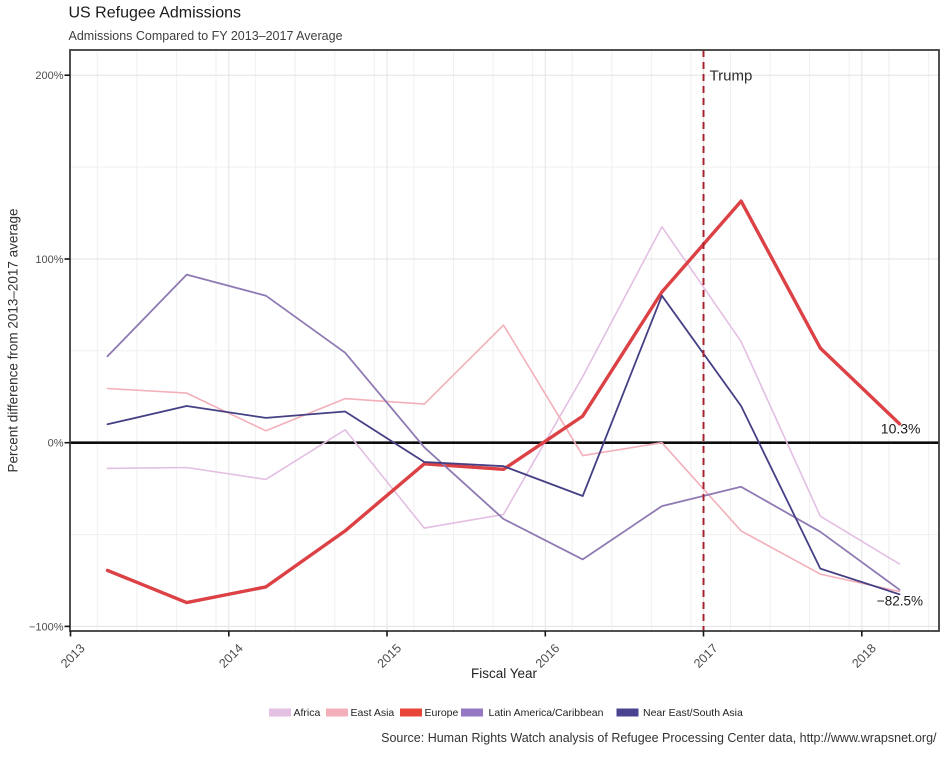 Image resolution: width=946 pixels, height=757 pixels. I want to click on svg-text: Latin America/Caribbean, so click(546, 713).